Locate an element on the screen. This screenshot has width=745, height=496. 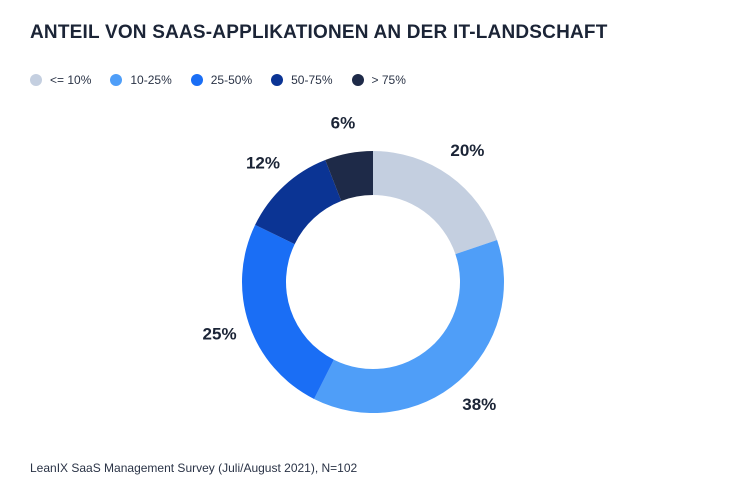
legend-item: 10-25% is located at coordinates (141, 80).